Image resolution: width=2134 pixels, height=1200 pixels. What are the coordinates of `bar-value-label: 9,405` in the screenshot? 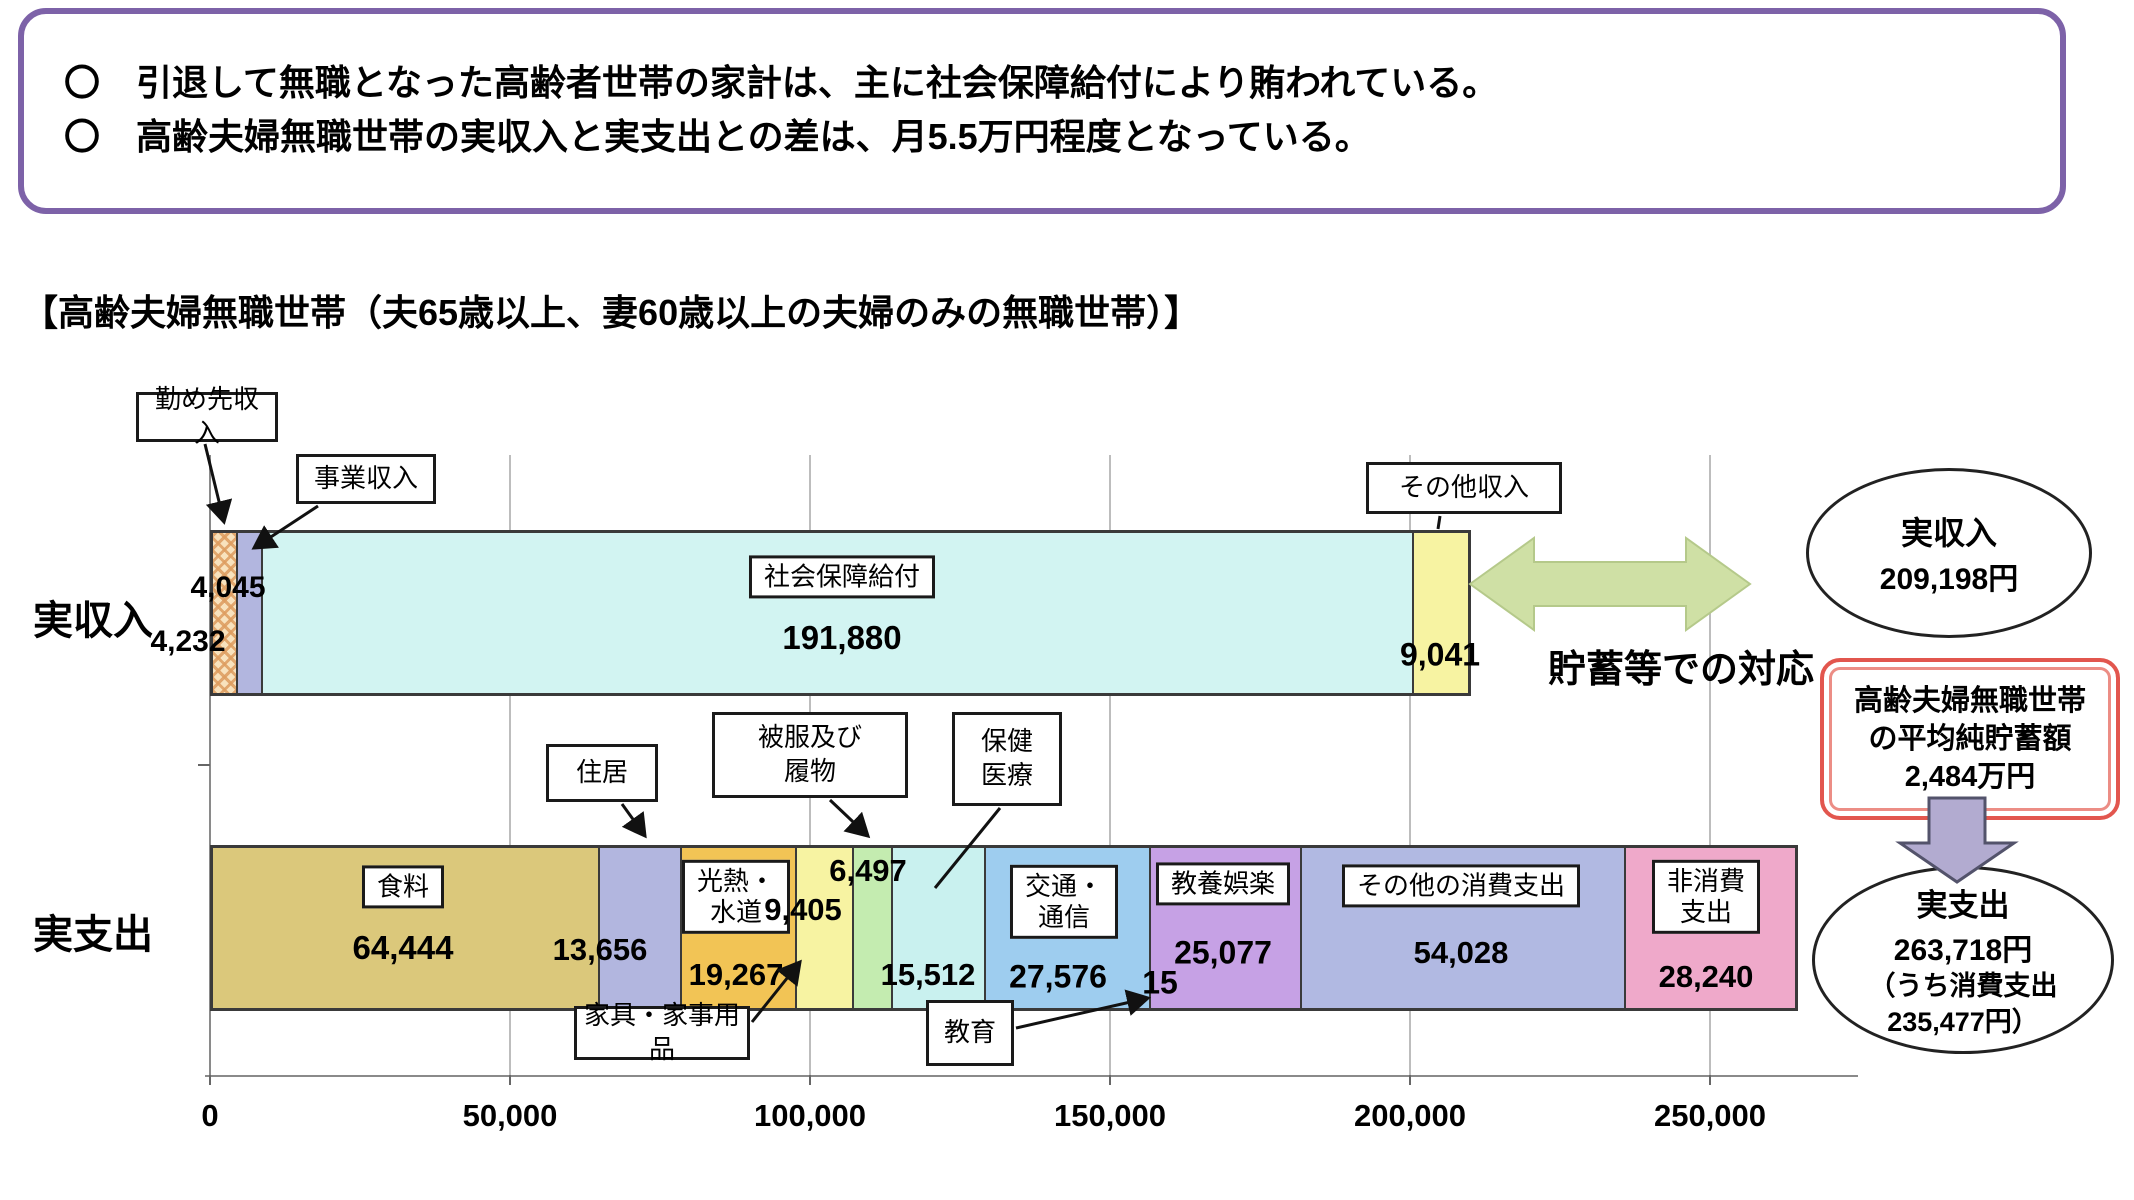 It's located at (803, 909).